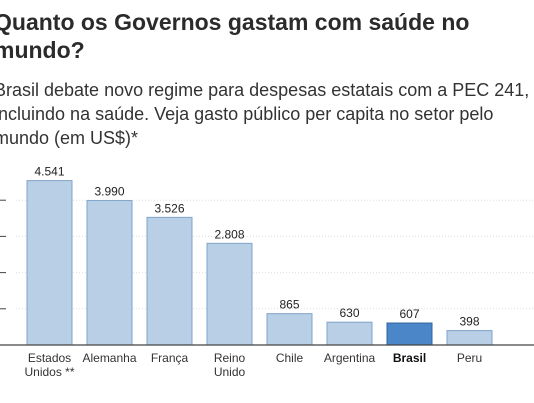  What do you see at coordinates (229, 234) in the screenshot?
I see `value-label-4: 2.808` at bounding box center [229, 234].